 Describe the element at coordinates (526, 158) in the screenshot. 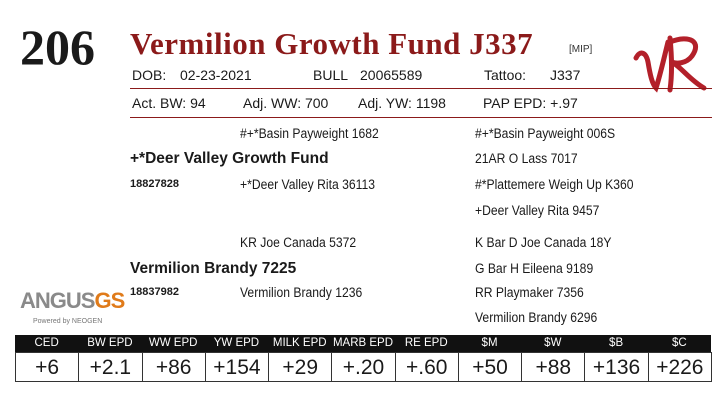

I see `grandparent: 21AR O Lass 7017` at that location.